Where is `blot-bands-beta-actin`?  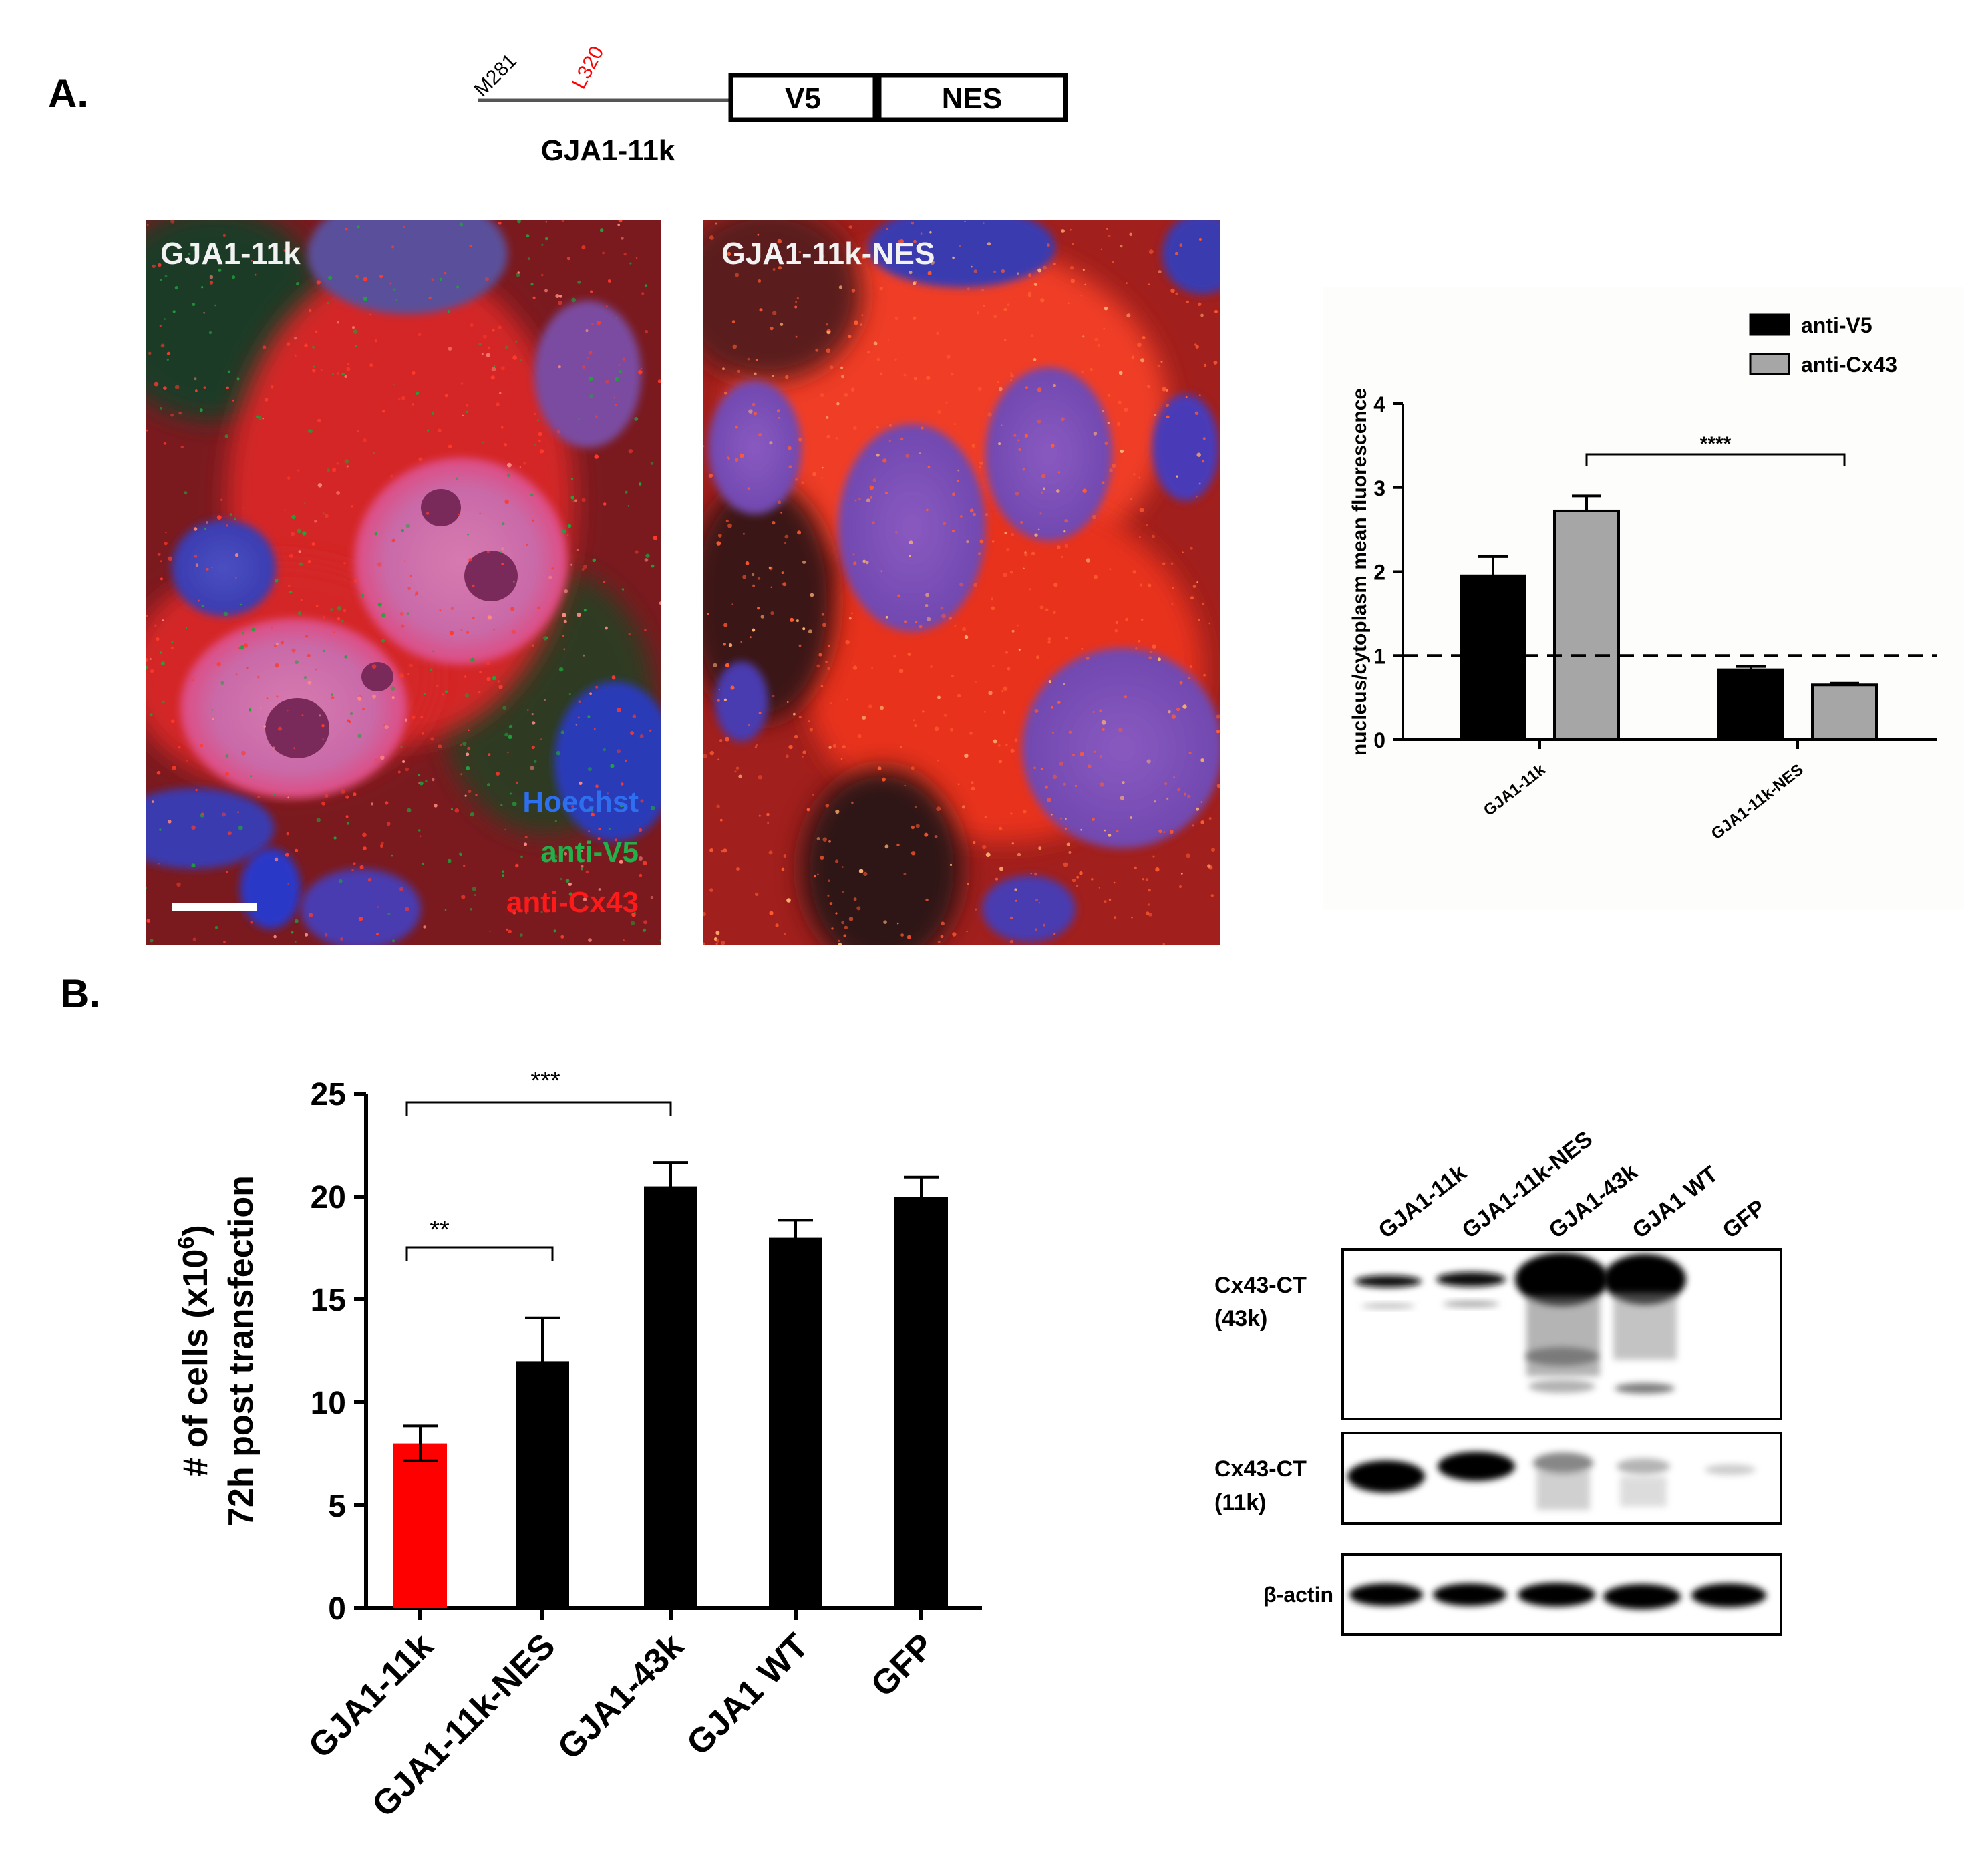
blot-bands-beta-actin is located at coordinates (1557, 1596).